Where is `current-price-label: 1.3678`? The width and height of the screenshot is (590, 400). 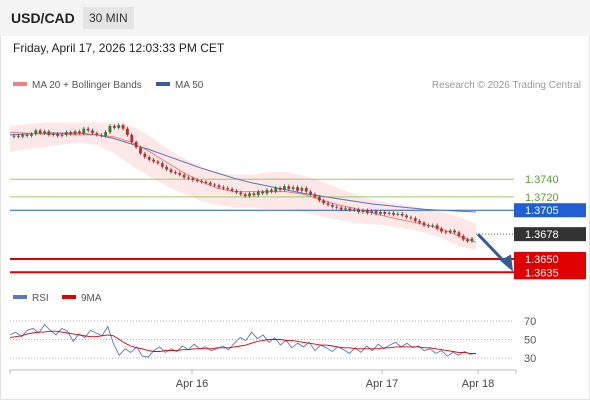
current-price-label: 1.3678 is located at coordinates (542, 235).